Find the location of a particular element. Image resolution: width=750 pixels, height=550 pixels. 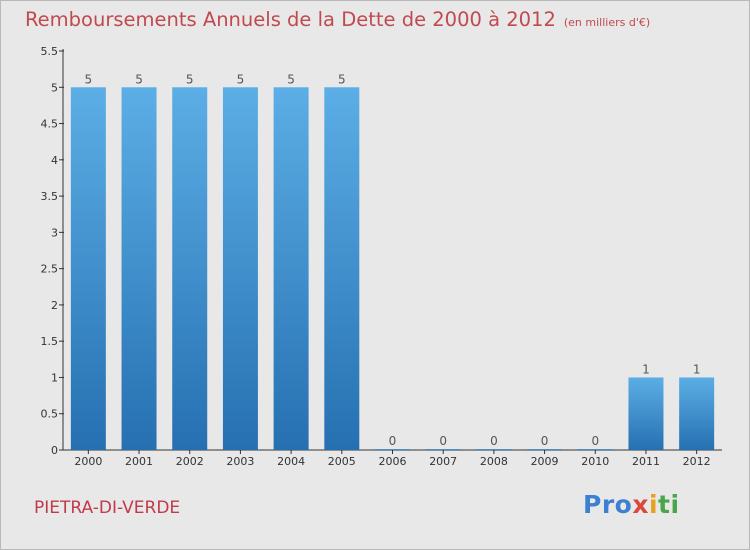

y-tick-label: 4.5 is located at coordinates (50, 124).